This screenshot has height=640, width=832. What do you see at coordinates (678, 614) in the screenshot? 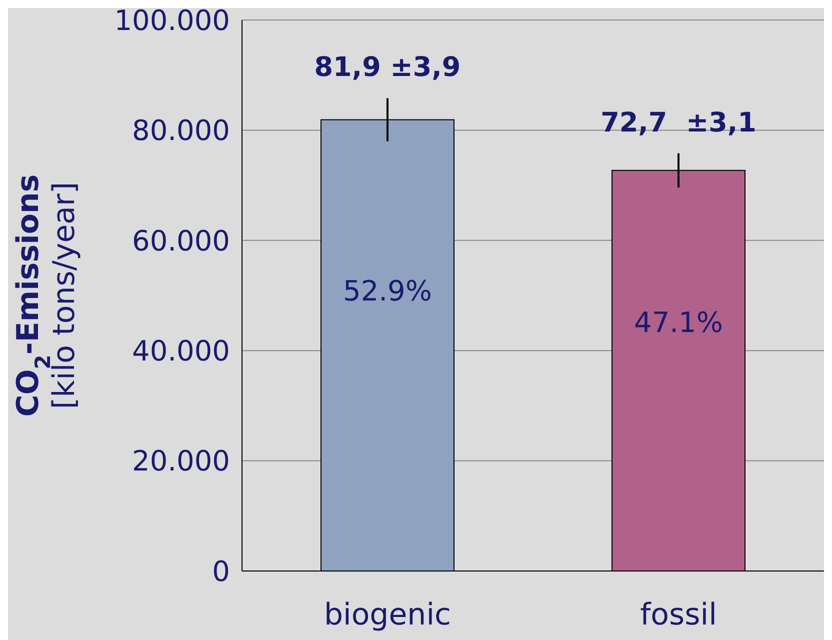
I see `x-tick-label: fossil` at bounding box center [678, 614].